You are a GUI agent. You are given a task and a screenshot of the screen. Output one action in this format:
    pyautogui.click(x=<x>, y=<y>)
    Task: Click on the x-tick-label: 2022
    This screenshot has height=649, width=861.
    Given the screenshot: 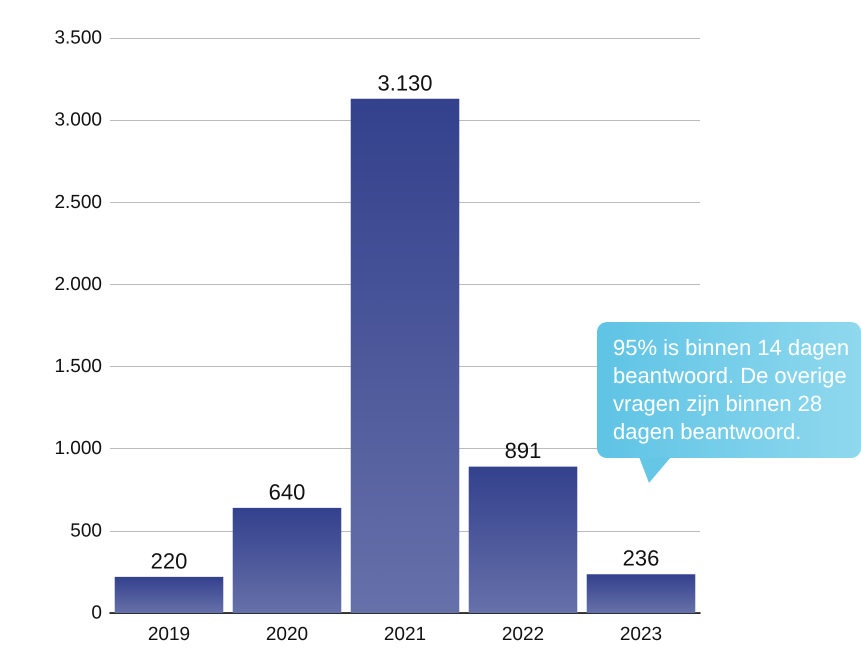 What is the action you would take?
    pyautogui.click(x=523, y=634)
    